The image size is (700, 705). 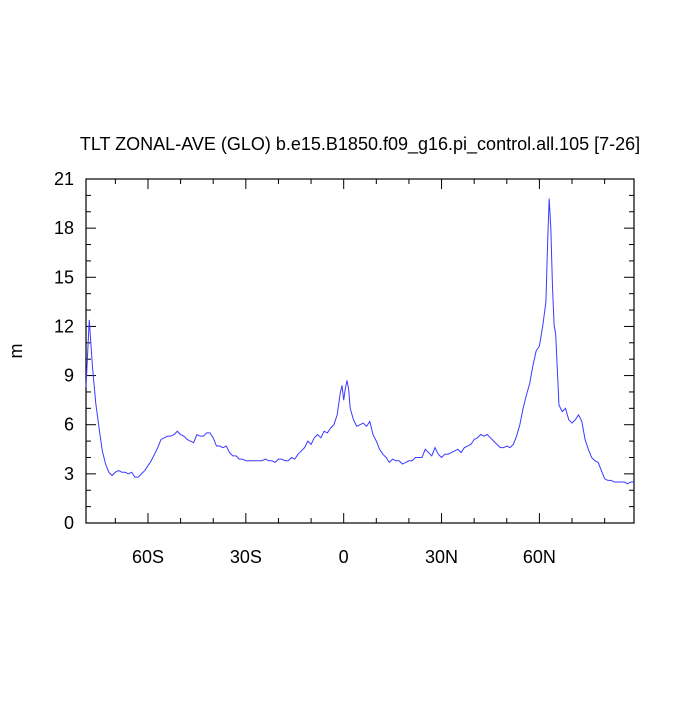 What do you see at coordinates (64, 326) in the screenshot?
I see `y-tick-label: 12` at bounding box center [64, 326].